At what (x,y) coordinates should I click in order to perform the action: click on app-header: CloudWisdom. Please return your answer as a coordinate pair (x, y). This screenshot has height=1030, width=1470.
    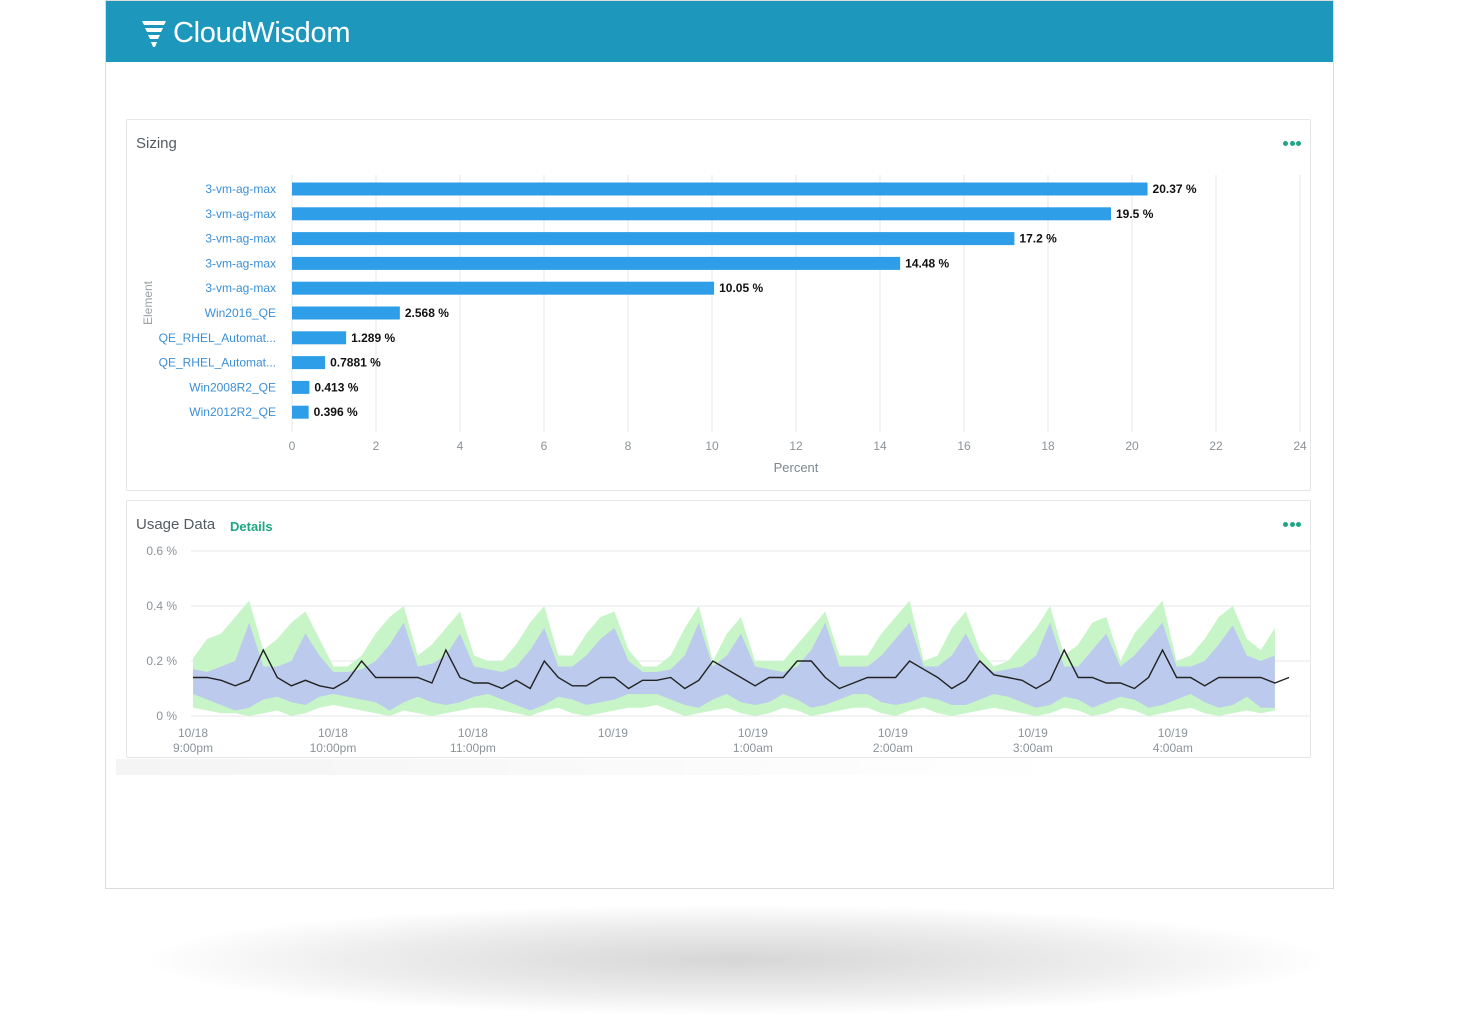
    Looking at the image, I should click on (719, 31).